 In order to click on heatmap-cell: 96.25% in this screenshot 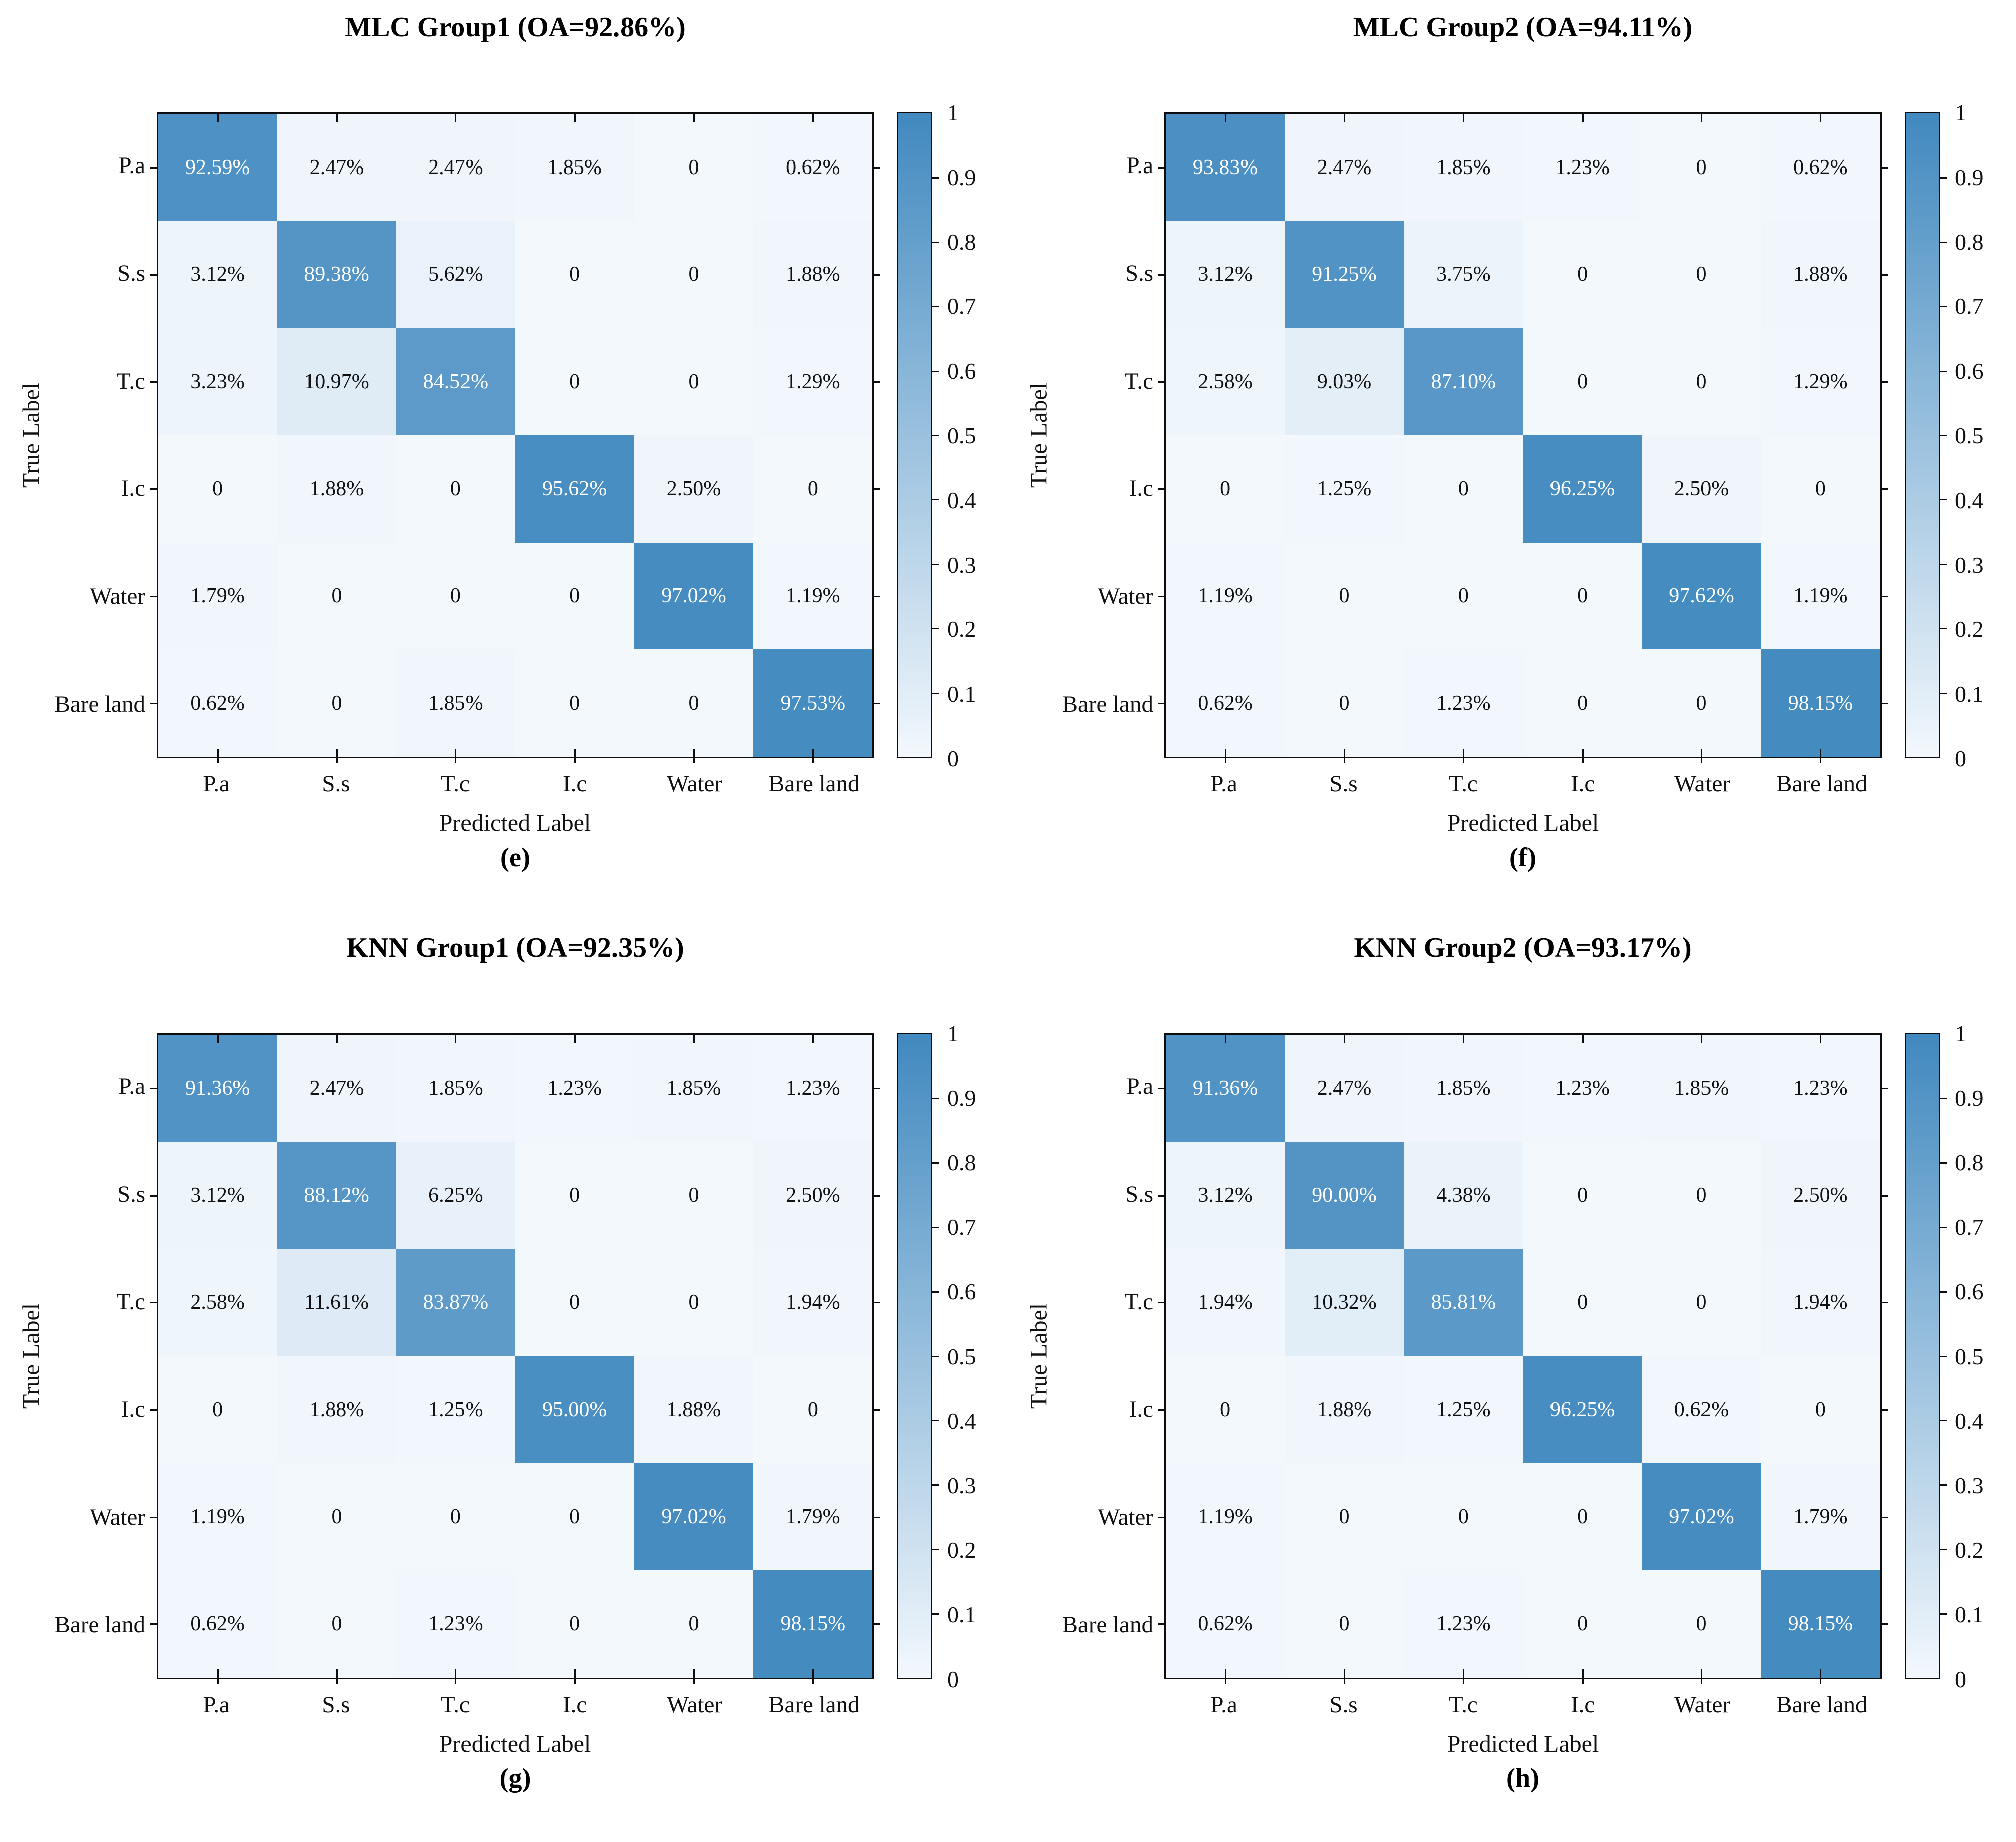, I will do `click(1582, 1410)`.